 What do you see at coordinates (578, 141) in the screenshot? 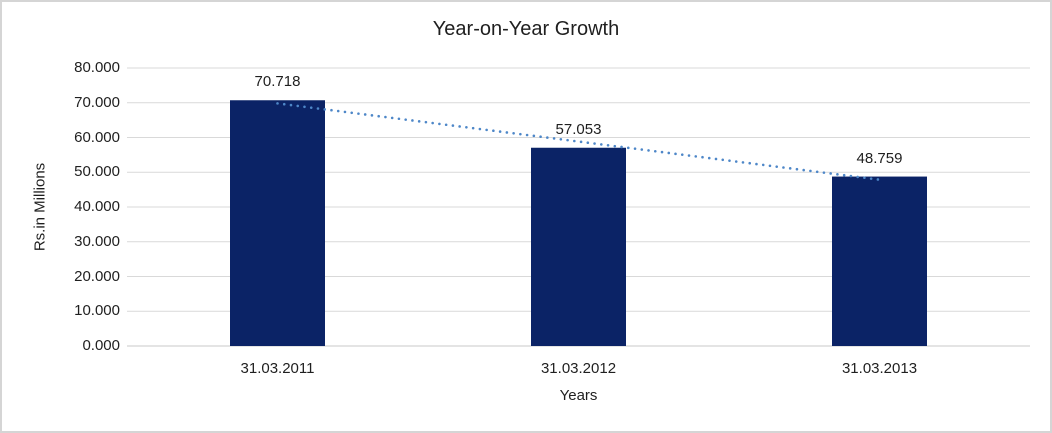
I see `trendline` at bounding box center [578, 141].